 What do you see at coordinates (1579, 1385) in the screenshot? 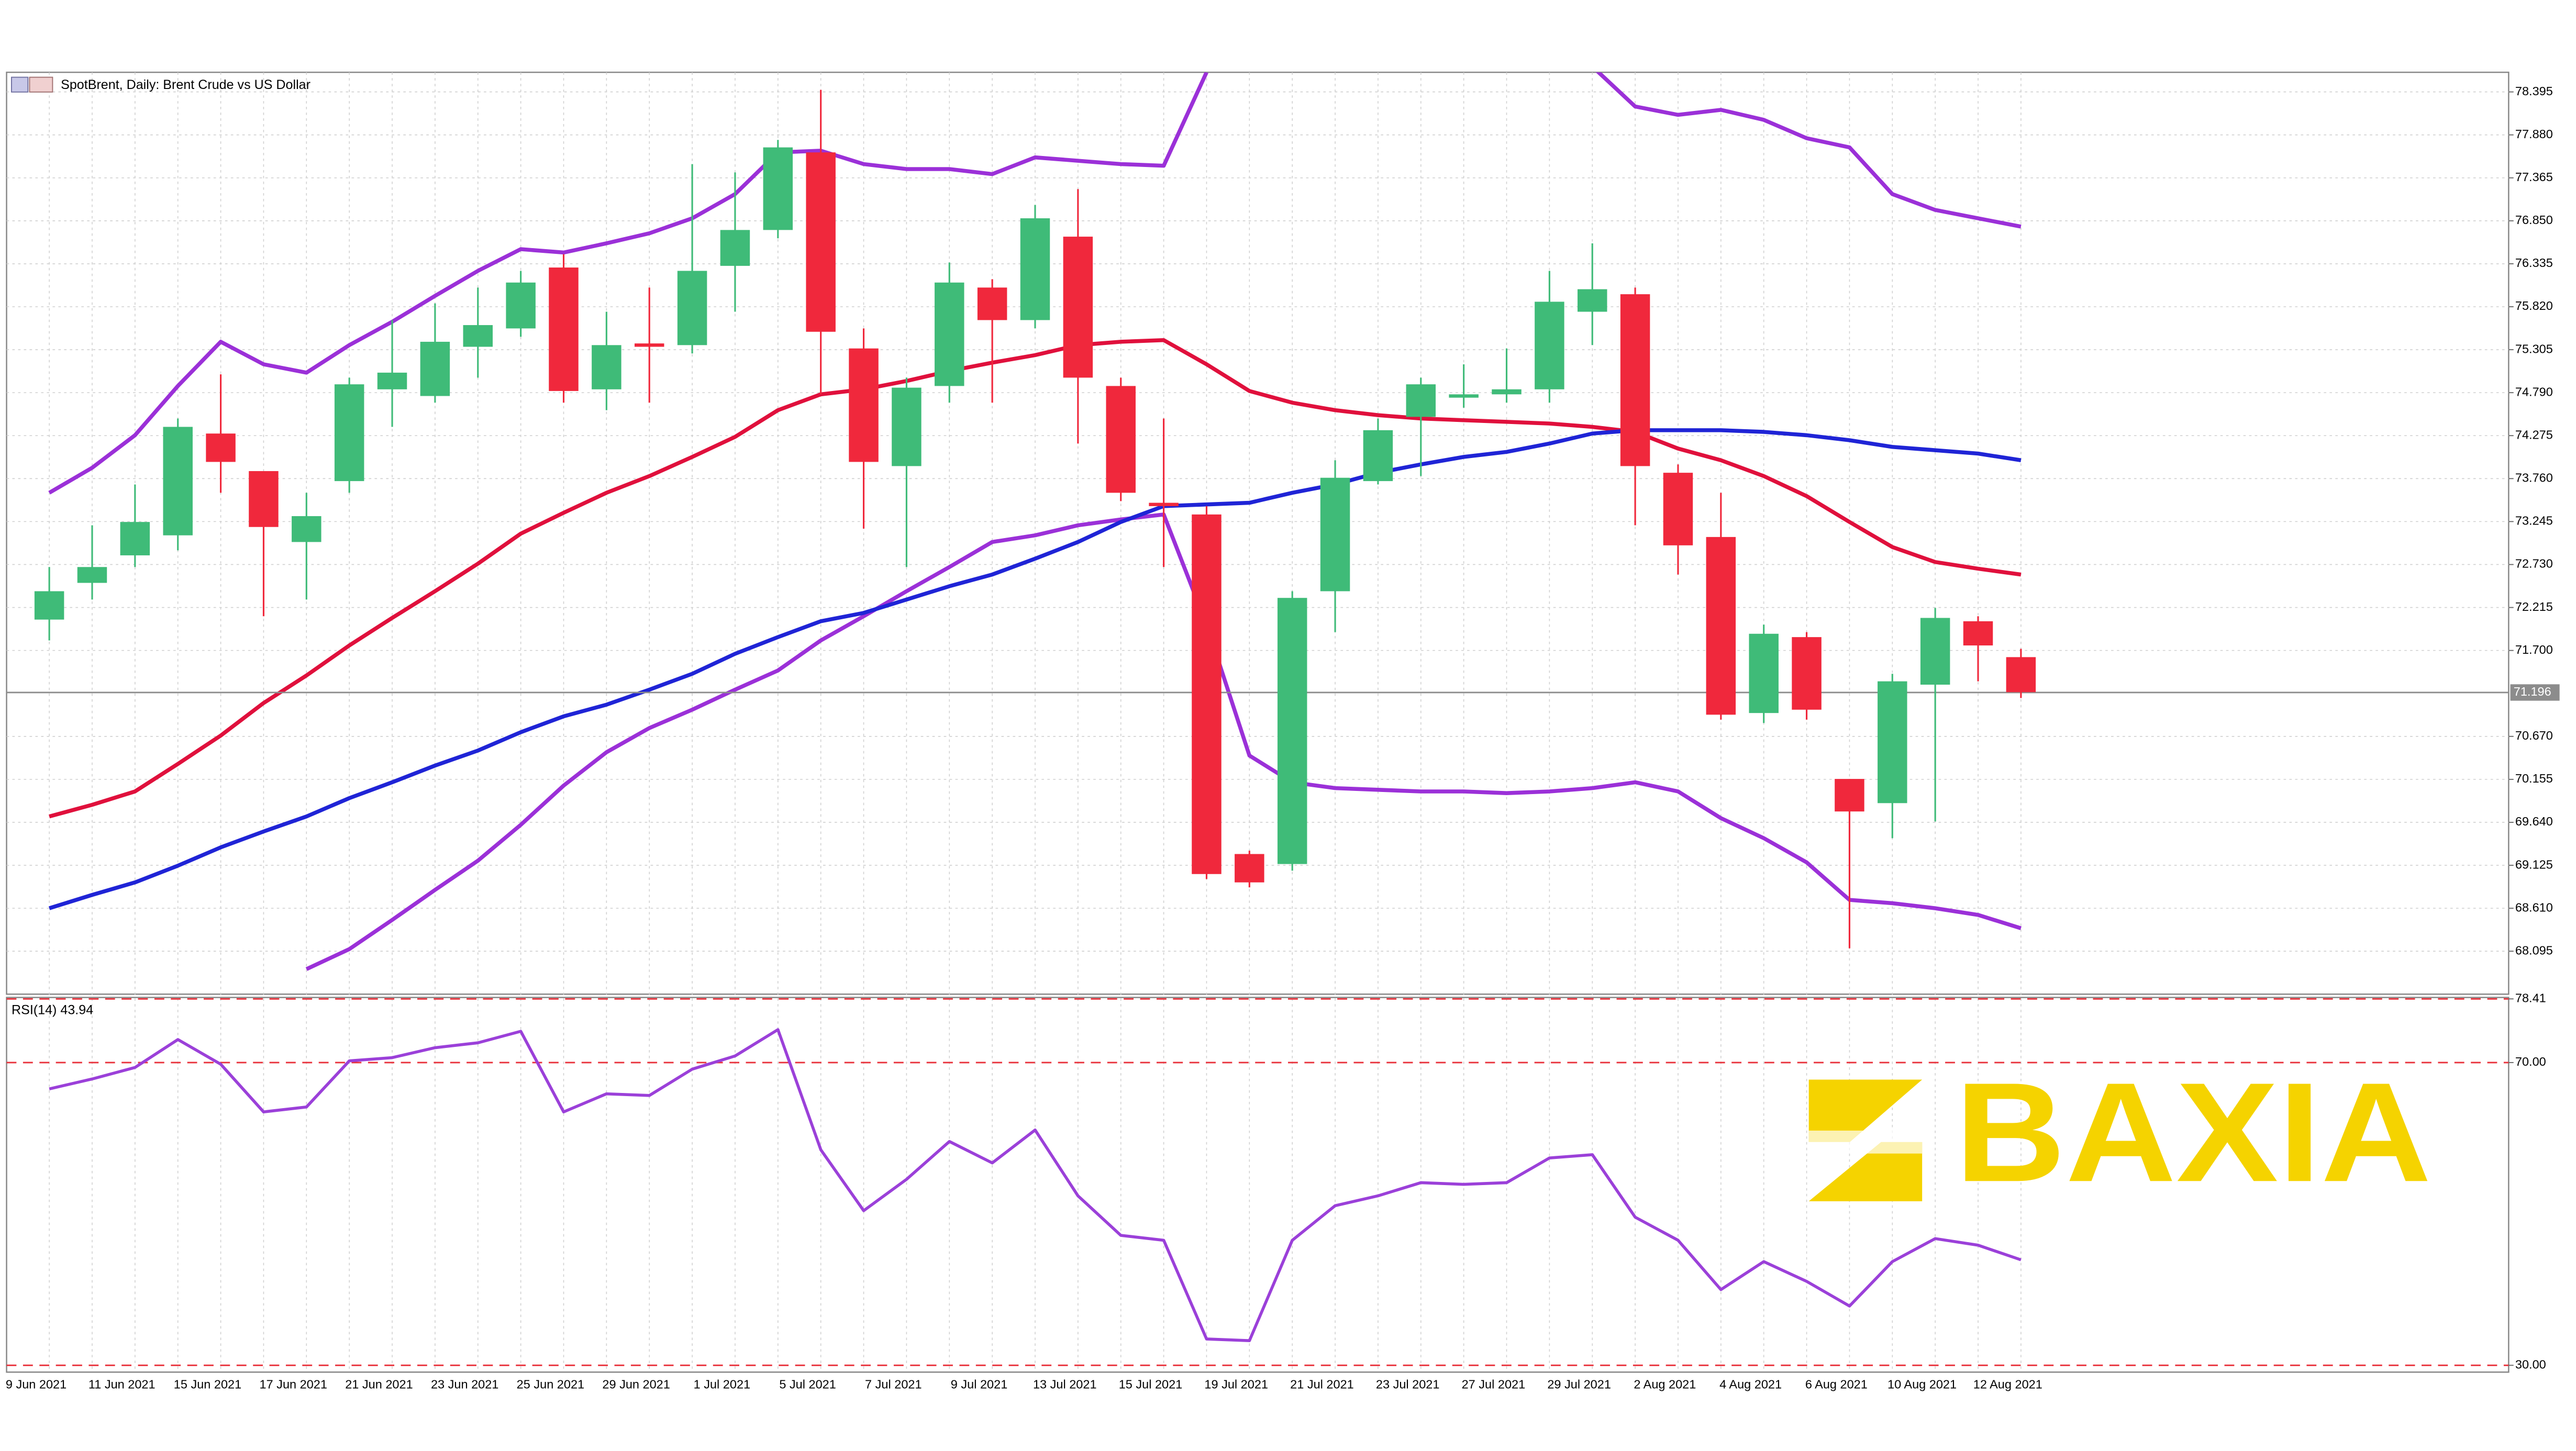
I see `x-tick-label: 29 Jul 2021` at bounding box center [1579, 1385].